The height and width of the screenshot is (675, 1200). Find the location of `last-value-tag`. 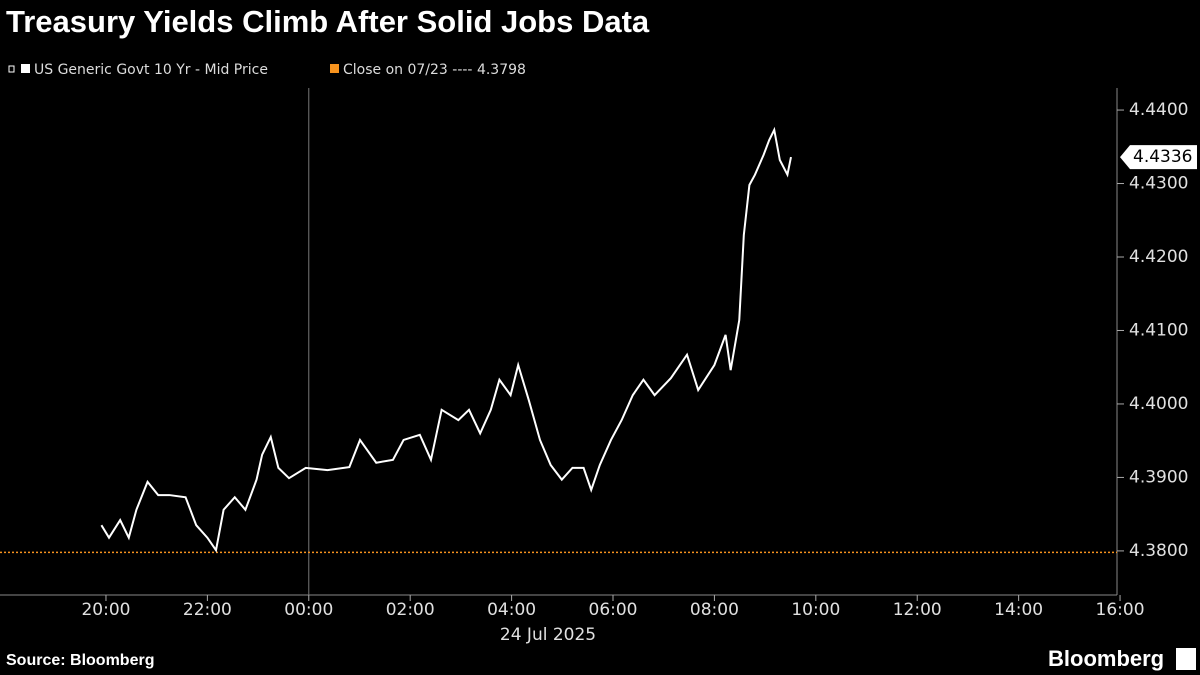

last-value-tag is located at coordinates (1158, 157).